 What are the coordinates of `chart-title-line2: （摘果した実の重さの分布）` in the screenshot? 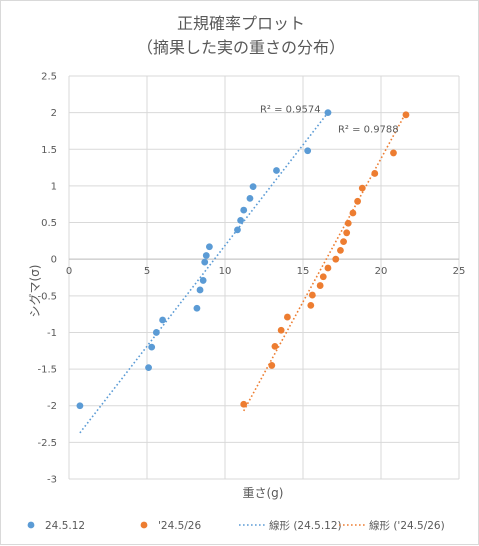 It's located at (241, 47).